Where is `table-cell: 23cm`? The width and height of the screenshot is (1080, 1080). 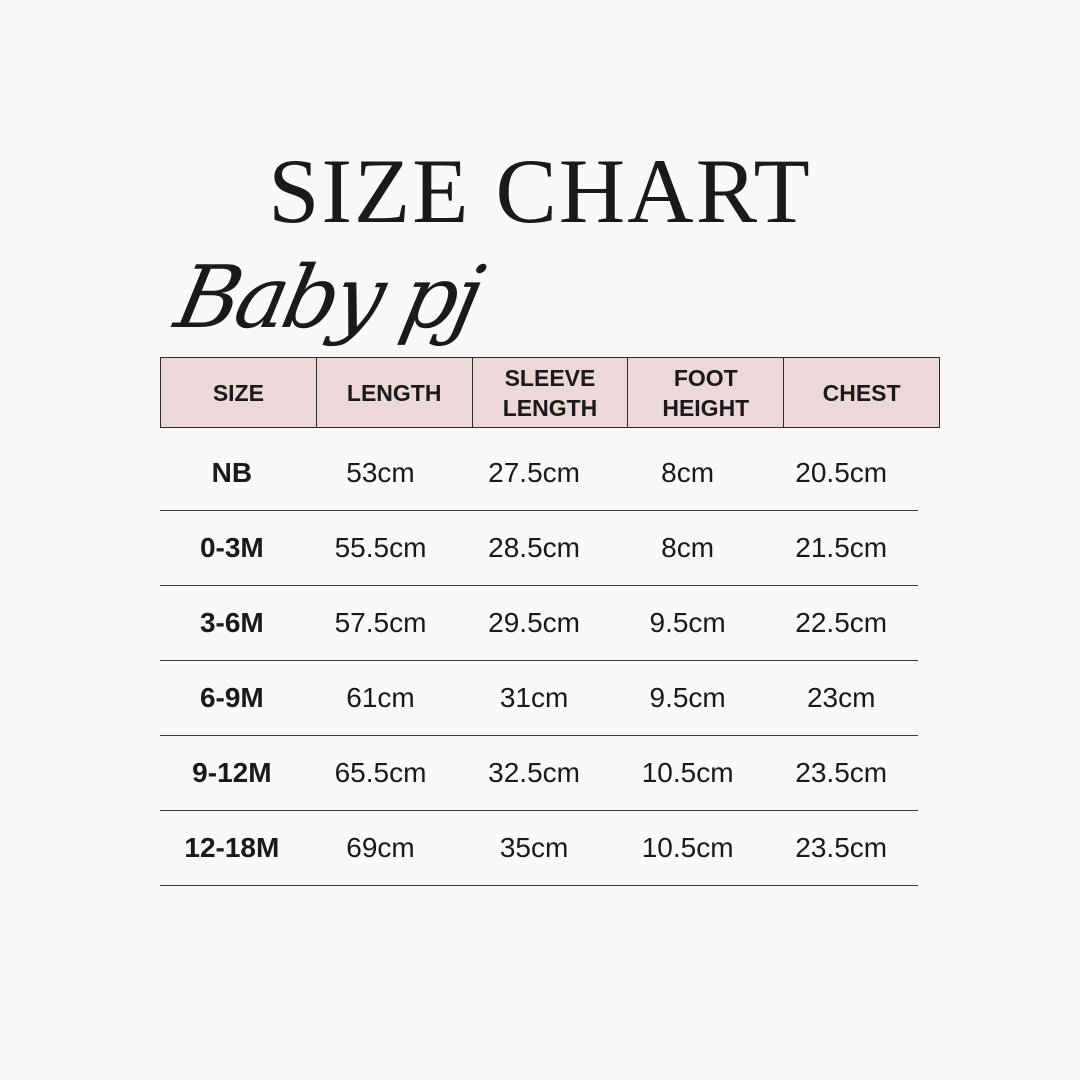 table-cell: 23cm is located at coordinates (841, 697).